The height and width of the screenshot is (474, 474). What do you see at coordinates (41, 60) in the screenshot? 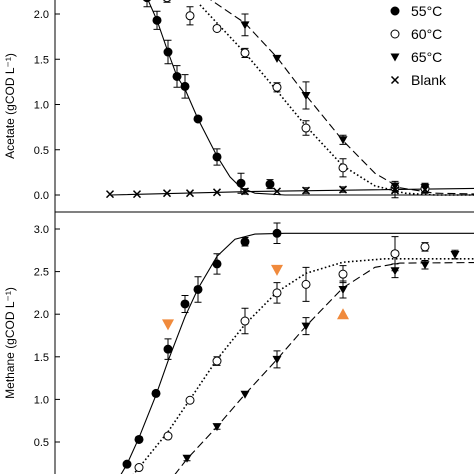
I see `acetate-y-tick-label: 1.5` at bounding box center [41, 60].